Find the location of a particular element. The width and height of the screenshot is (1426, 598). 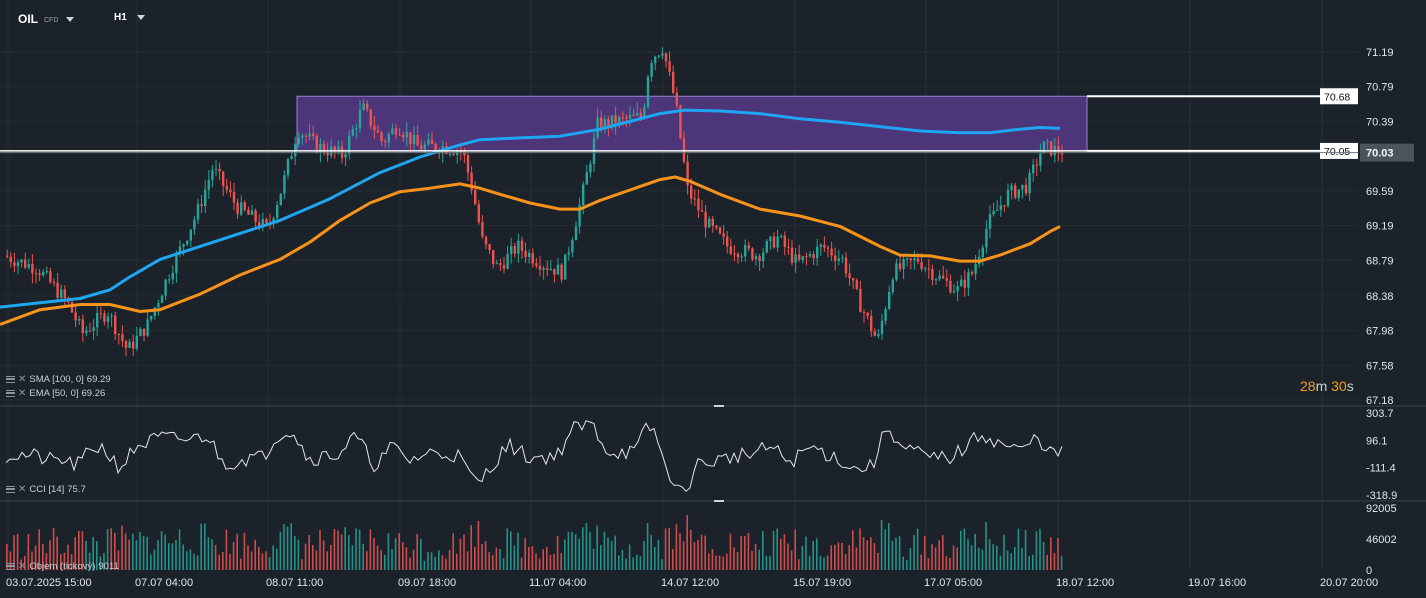

symbol-selector: OIL CFD is located at coordinates (46, 19).